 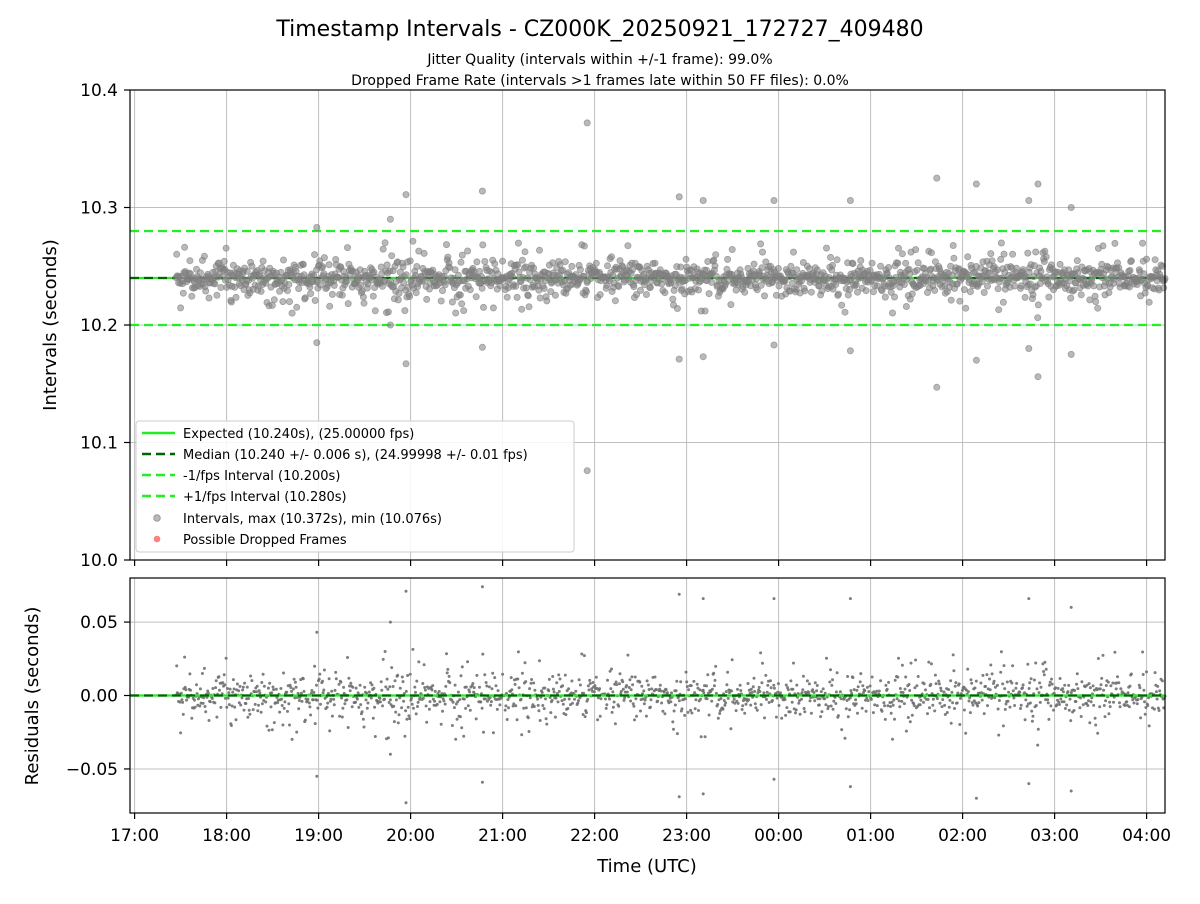 I want to click on x-tick-label: 04:00, so click(x=1146, y=836).